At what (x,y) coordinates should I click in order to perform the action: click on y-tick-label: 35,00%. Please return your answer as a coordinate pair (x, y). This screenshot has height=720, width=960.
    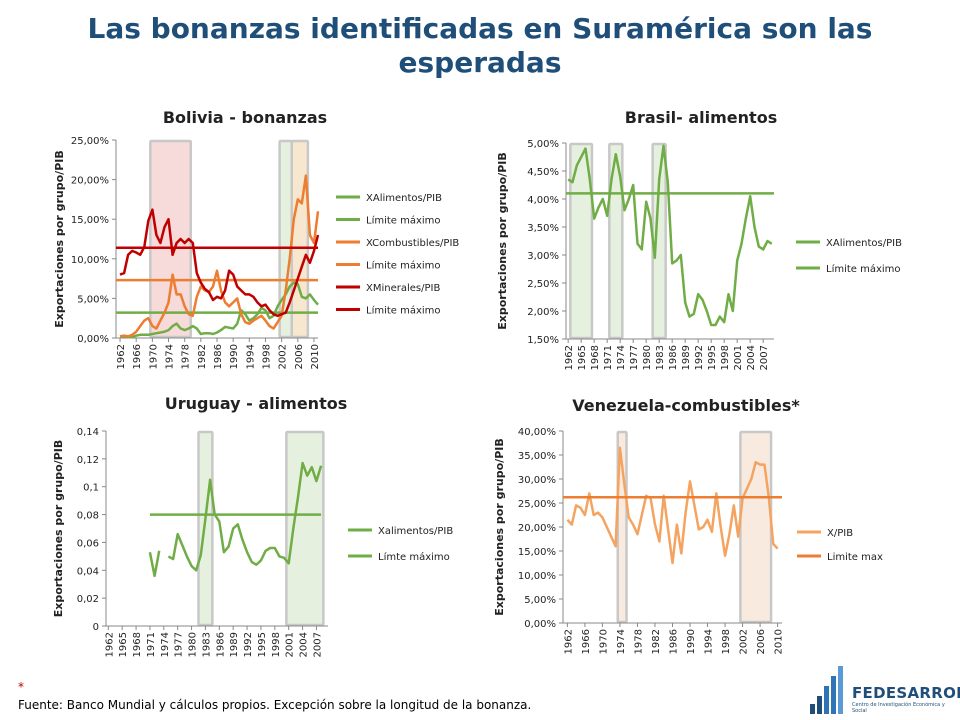
    Looking at the image, I should click on (537, 456).